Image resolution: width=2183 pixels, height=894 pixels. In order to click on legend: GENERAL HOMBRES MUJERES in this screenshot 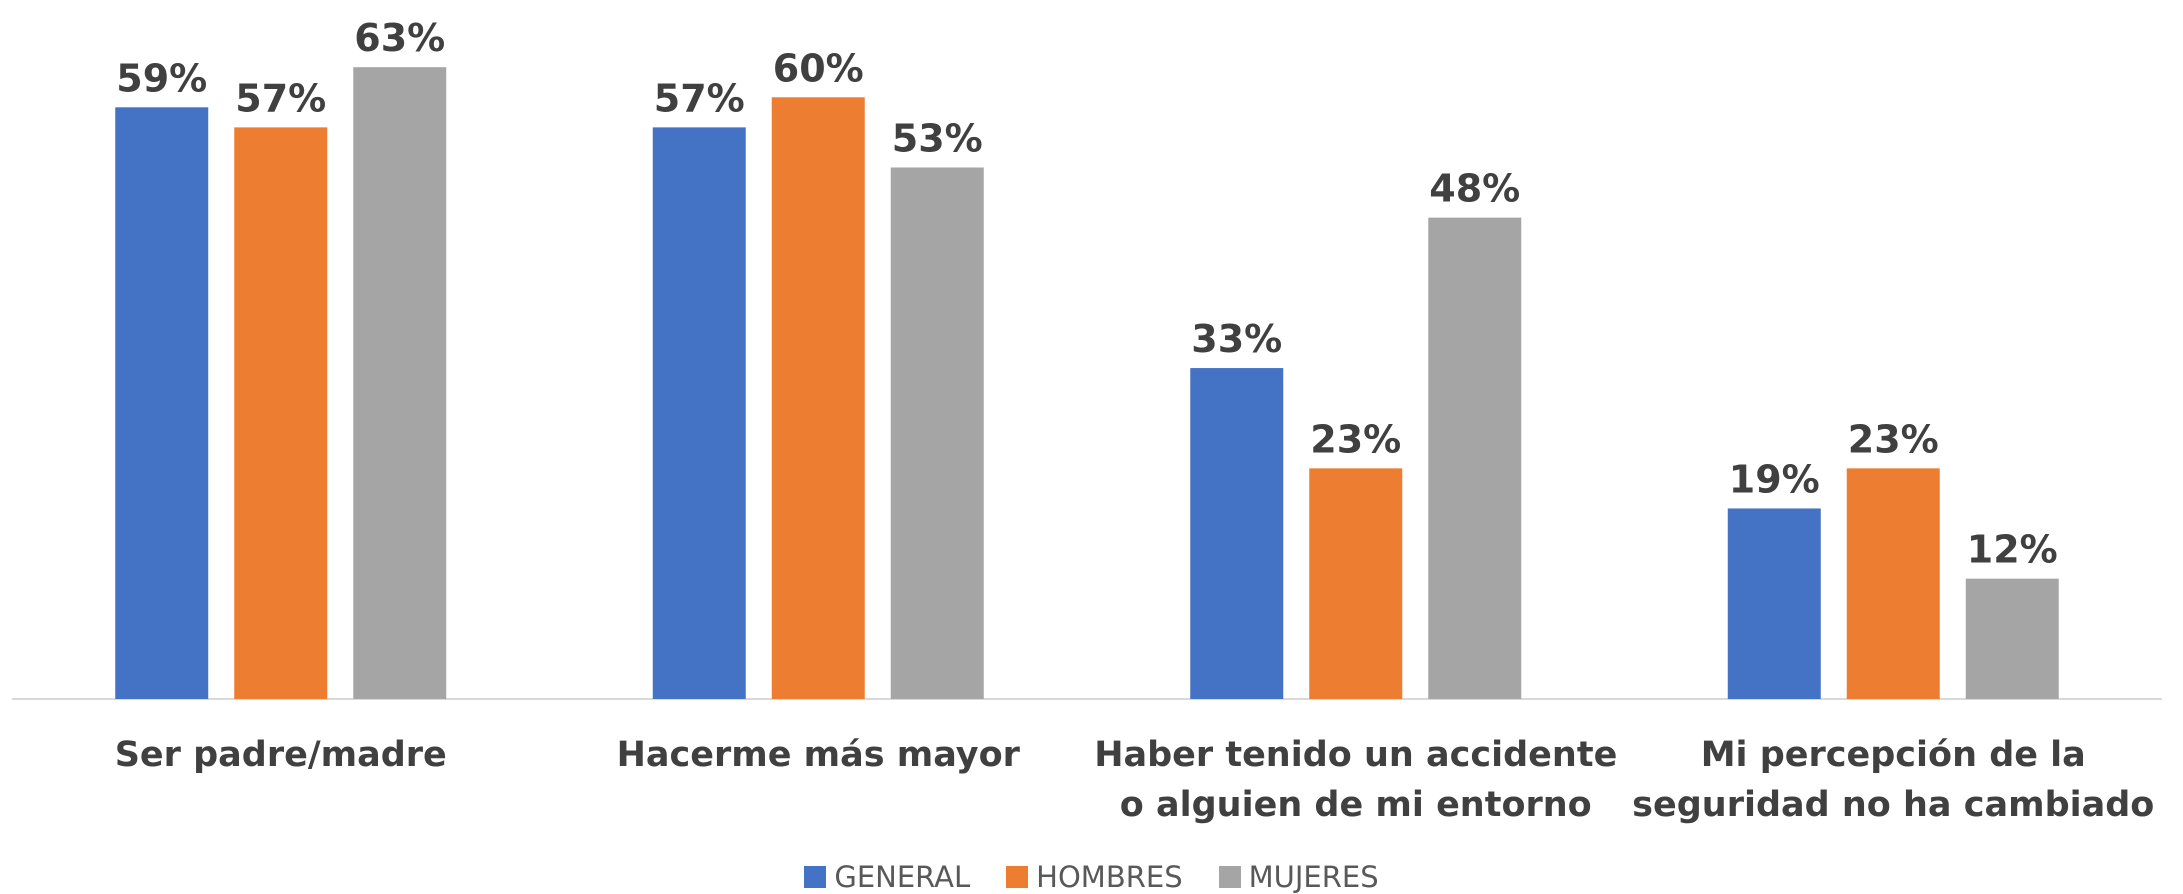, I will do `click(1091, 877)`.